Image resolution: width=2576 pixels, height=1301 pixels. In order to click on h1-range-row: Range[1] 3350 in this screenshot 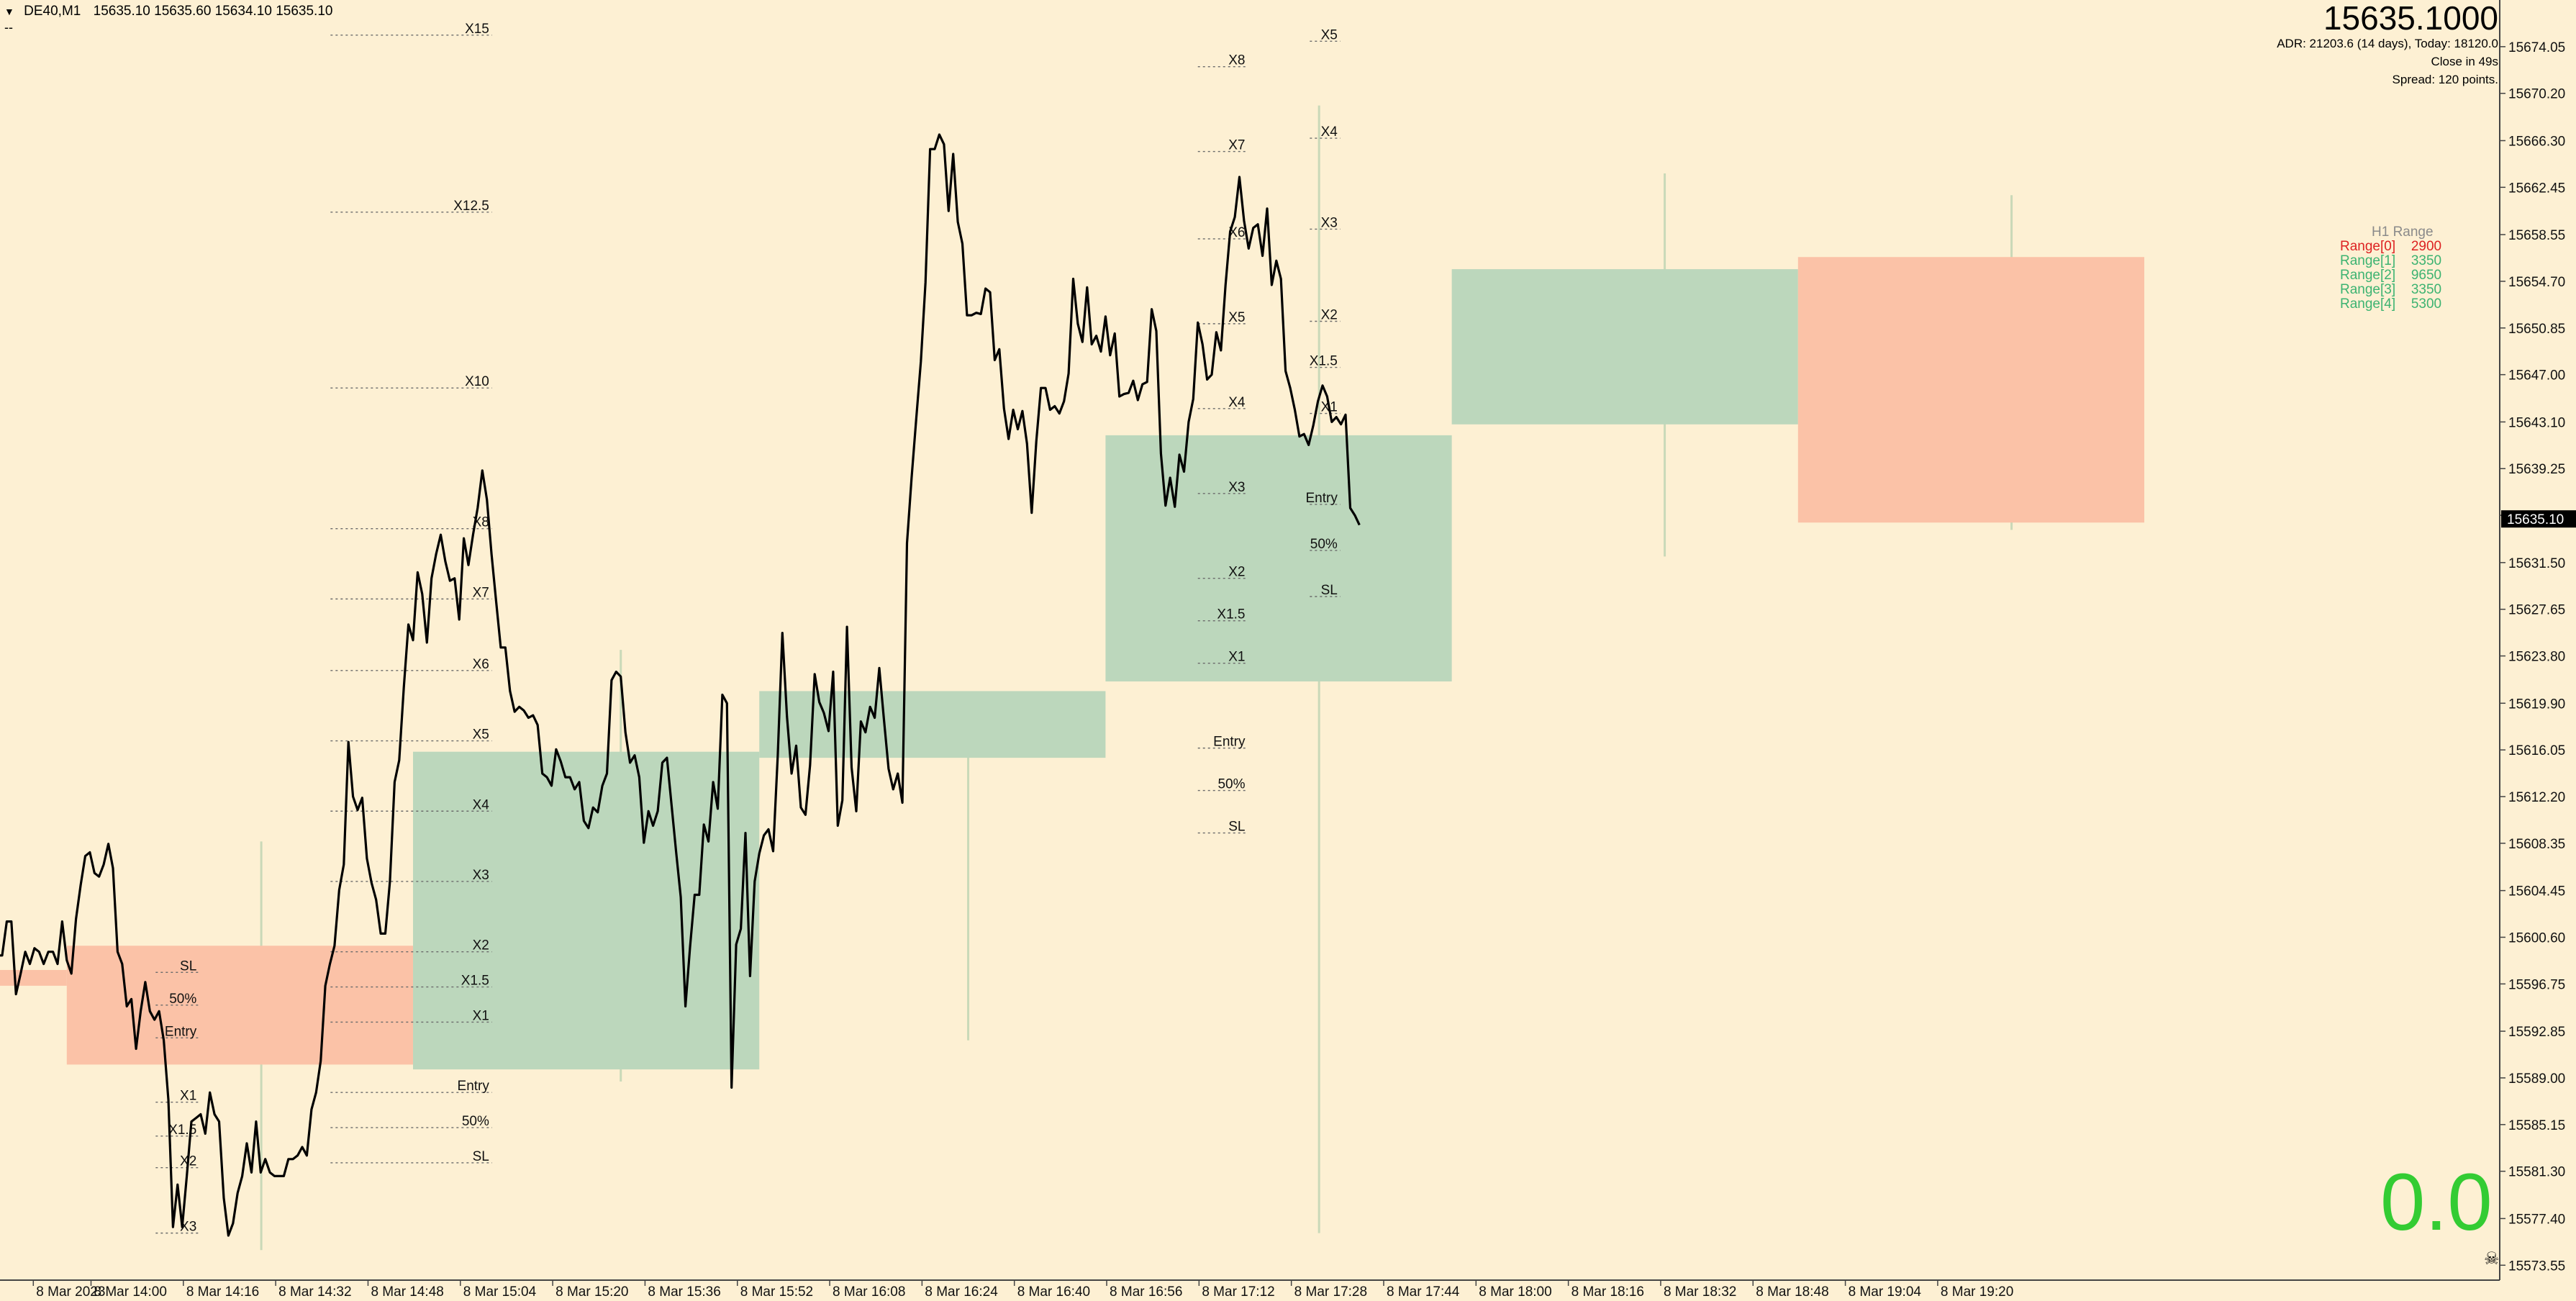, I will do `click(2390, 261)`.